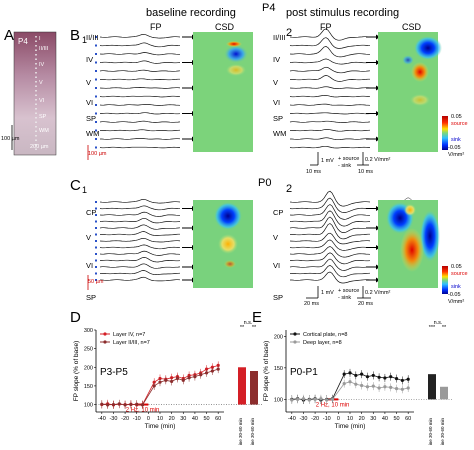 The height and width of the screenshot is (450, 474). Describe the element at coordinates (44, 49) in the screenshot. I see `layer-label-ii-iii: II/III` at that location.